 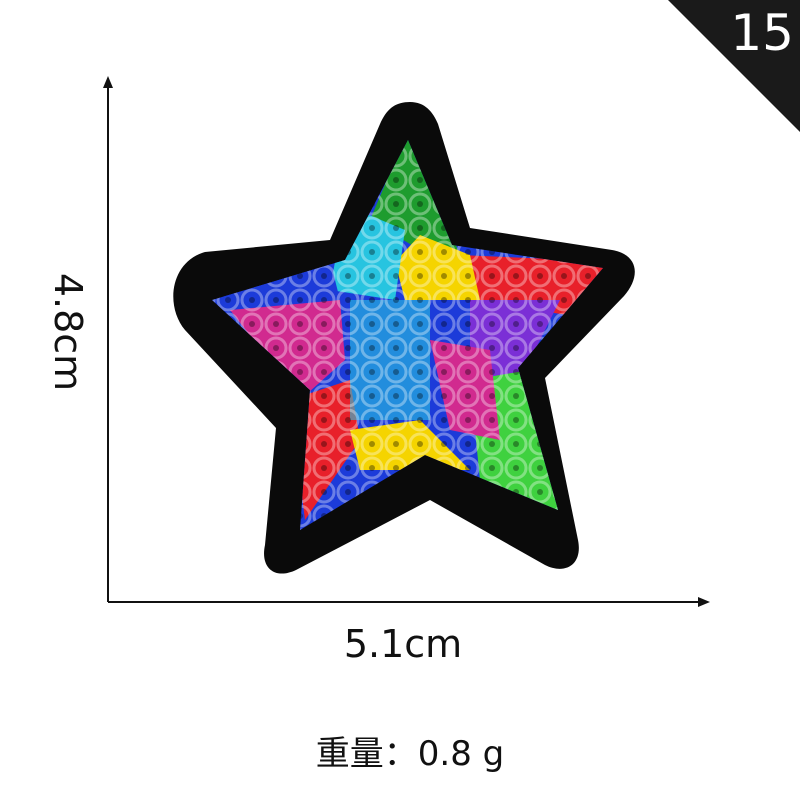 What do you see at coordinates (410, 754) in the screenshot?
I see `weight-label: 重量：0.8 g` at bounding box center [410, 754].